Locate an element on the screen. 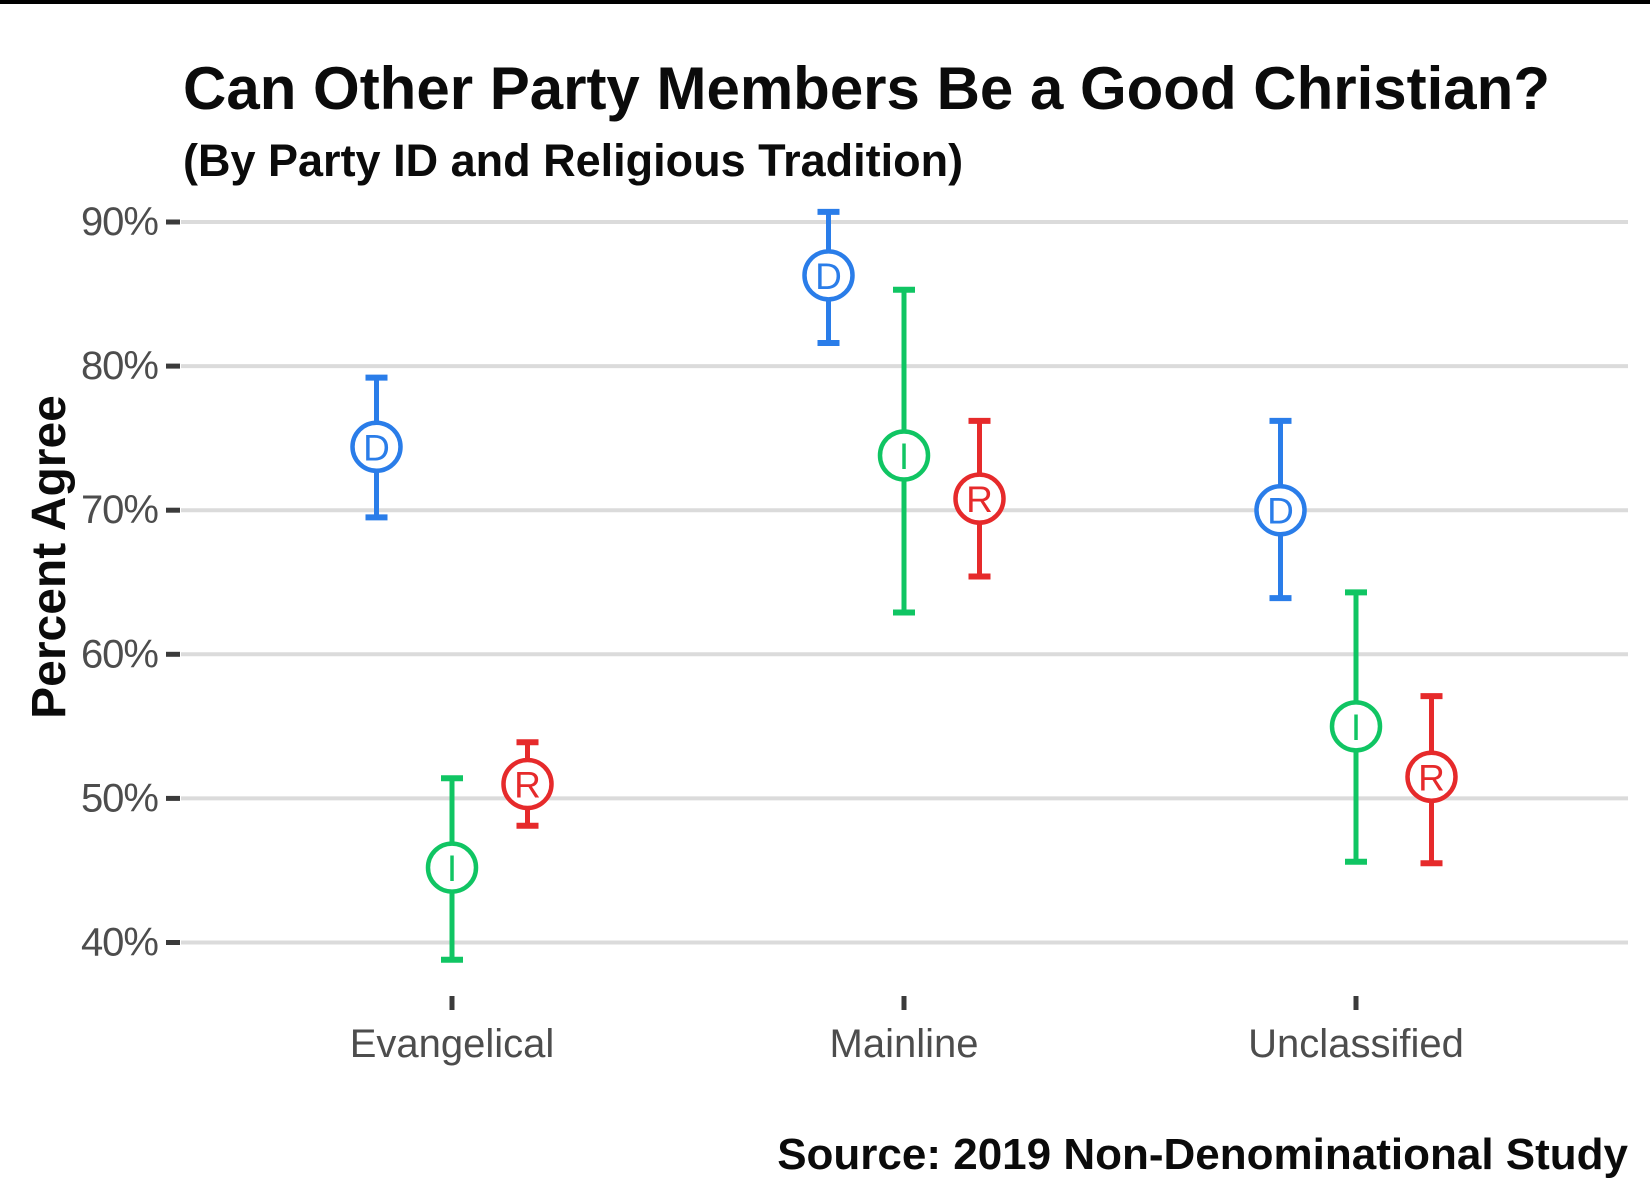 This screenshot has height=1200, width=1650. marker-circle-D-mainline is located at coordinates (828, 275).